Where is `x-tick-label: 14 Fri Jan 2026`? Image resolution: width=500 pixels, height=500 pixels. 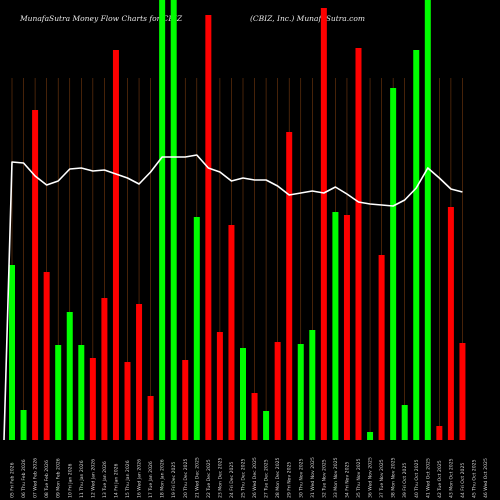
x-tick-label: 14 Fri Jan 2026 is located at coordinates (116, 480).